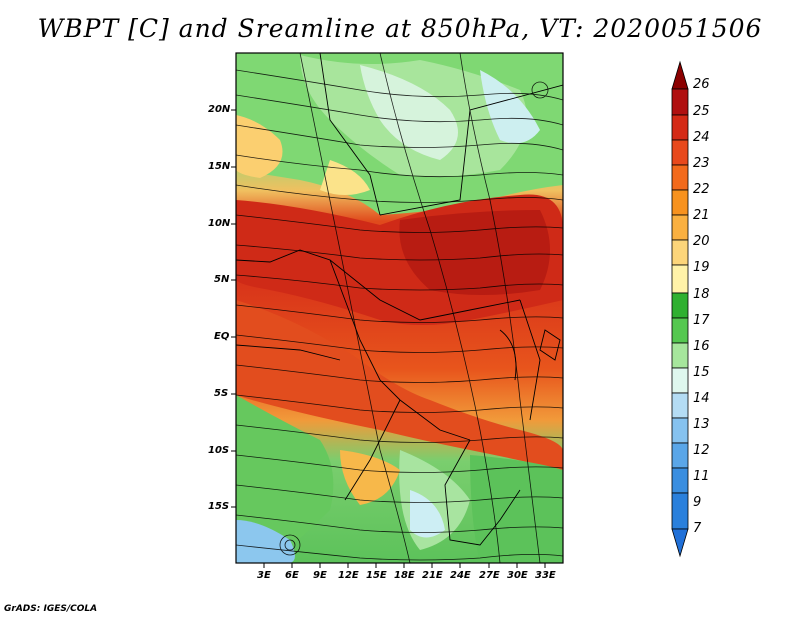  What do you see at coordinates (221, 393) in the screenshot?
I see `lat-label: 5S` at bounding box center [221, 393].